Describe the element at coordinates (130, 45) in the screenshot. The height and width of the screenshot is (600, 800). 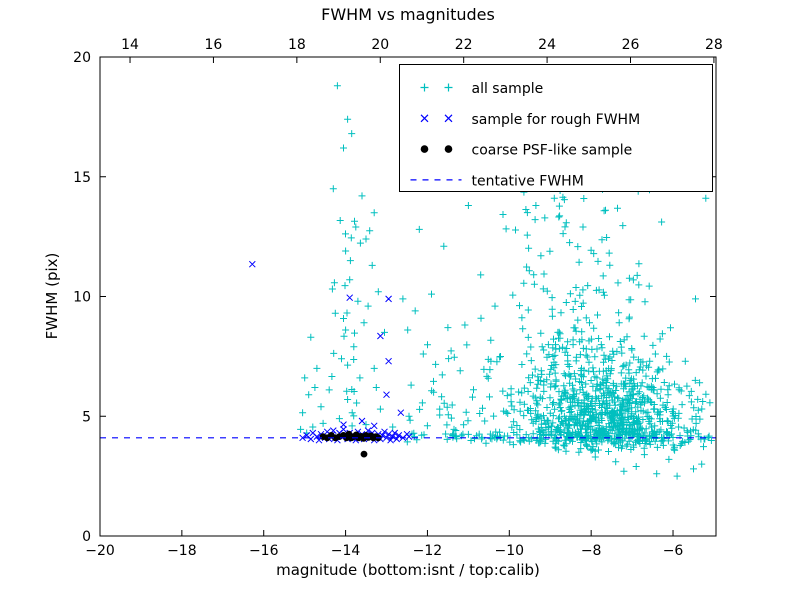
I see `top-tick-label: 14` at that location.